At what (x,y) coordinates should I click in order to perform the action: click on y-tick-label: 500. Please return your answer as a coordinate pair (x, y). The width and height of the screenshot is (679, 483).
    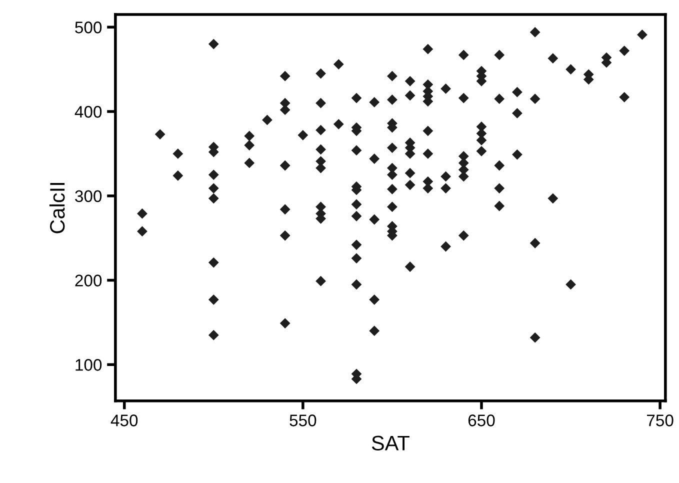
    Looking at the image, I should click on (88, 28).